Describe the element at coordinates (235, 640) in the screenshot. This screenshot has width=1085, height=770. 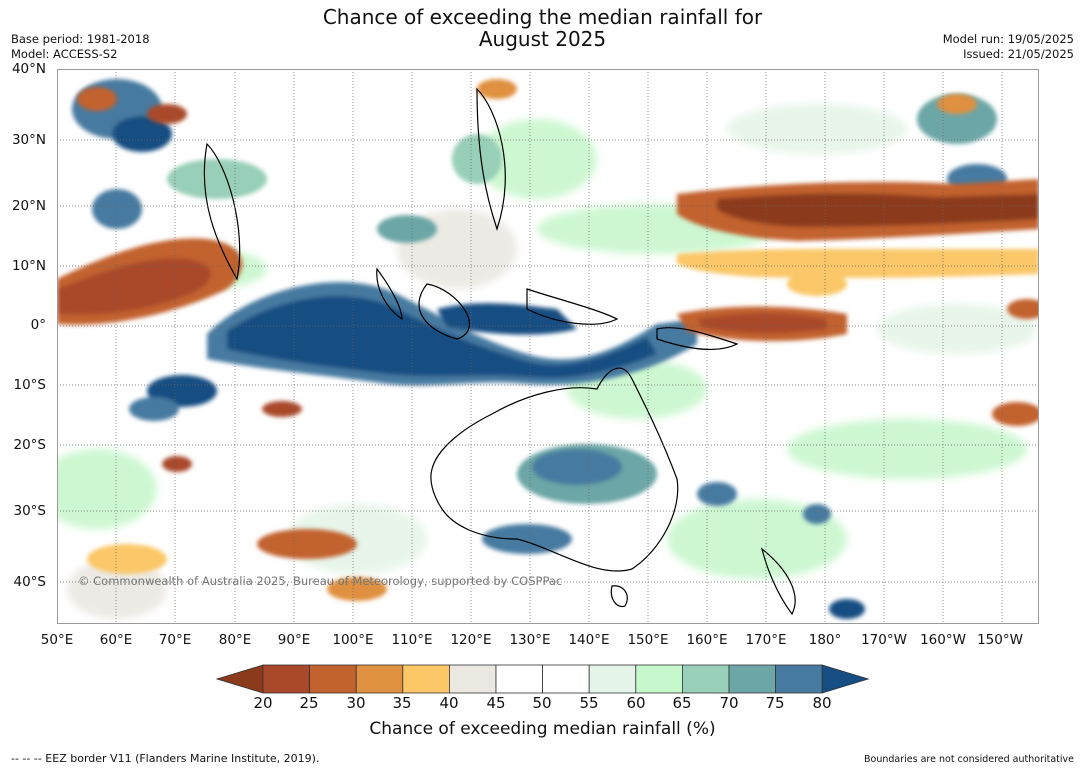
I see `lon-label-80e: 80°E` at that location.